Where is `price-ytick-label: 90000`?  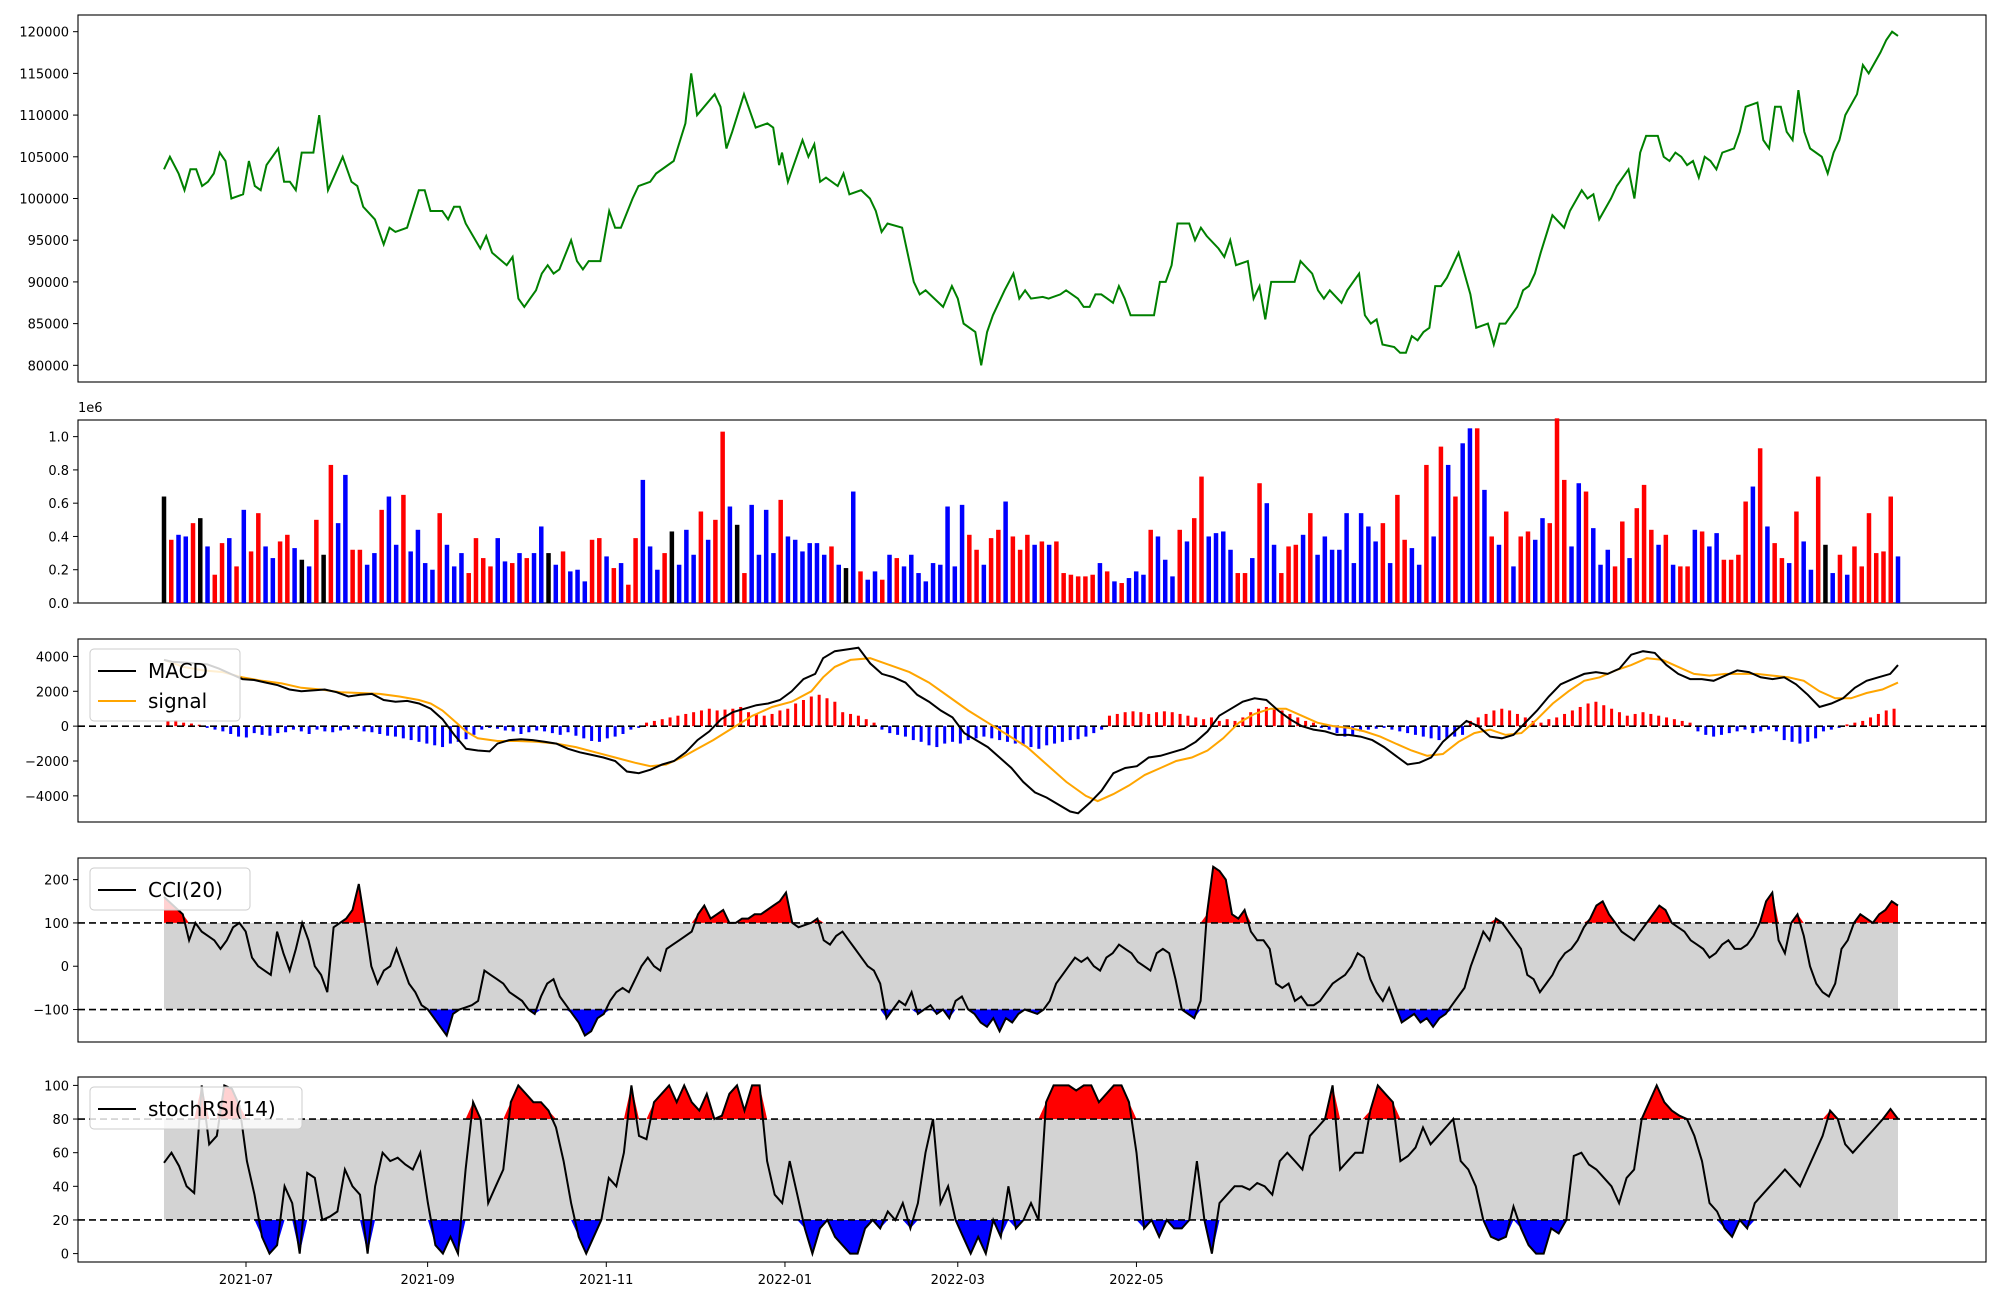 price-ytick-label: 90000 is located at coordinates (48, 283).